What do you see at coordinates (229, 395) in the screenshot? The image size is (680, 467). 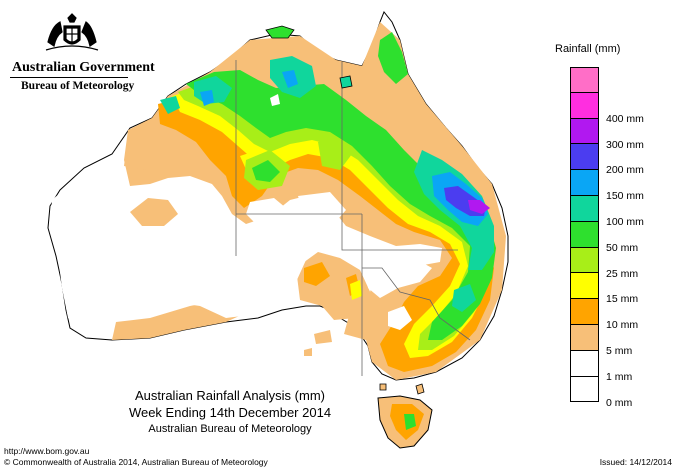 I see `map-title: Australian Rainfall Analysis (mm)` at bounding box center [229, 395].